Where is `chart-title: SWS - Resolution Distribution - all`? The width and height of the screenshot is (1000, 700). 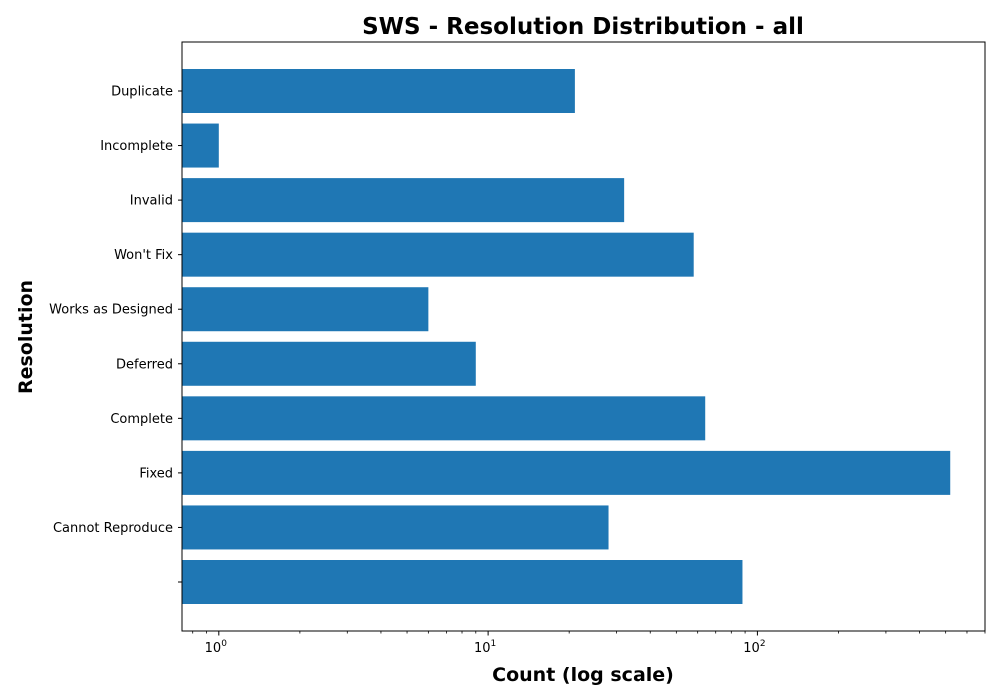 chart-title: SWS - Resolution Distribution - all is located at coordinates (583, 27).